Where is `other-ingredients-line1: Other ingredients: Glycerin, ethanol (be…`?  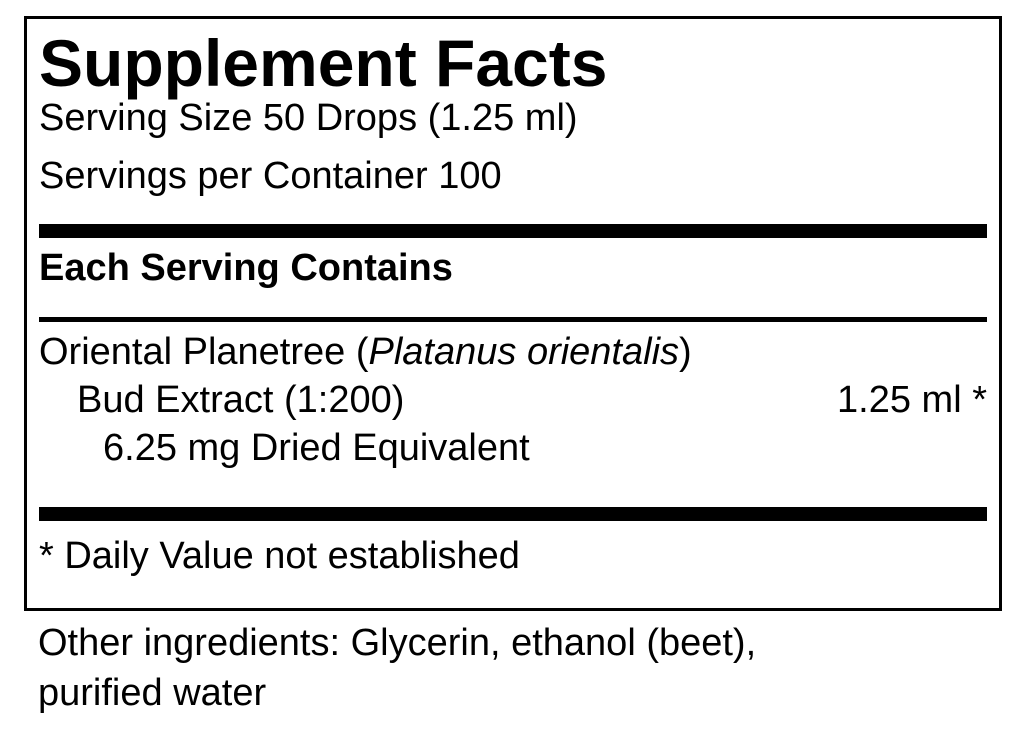
other-ingredients-line1: Other ingredients: Glycerin, ethanol (be… is located at coordinates (397, 643).